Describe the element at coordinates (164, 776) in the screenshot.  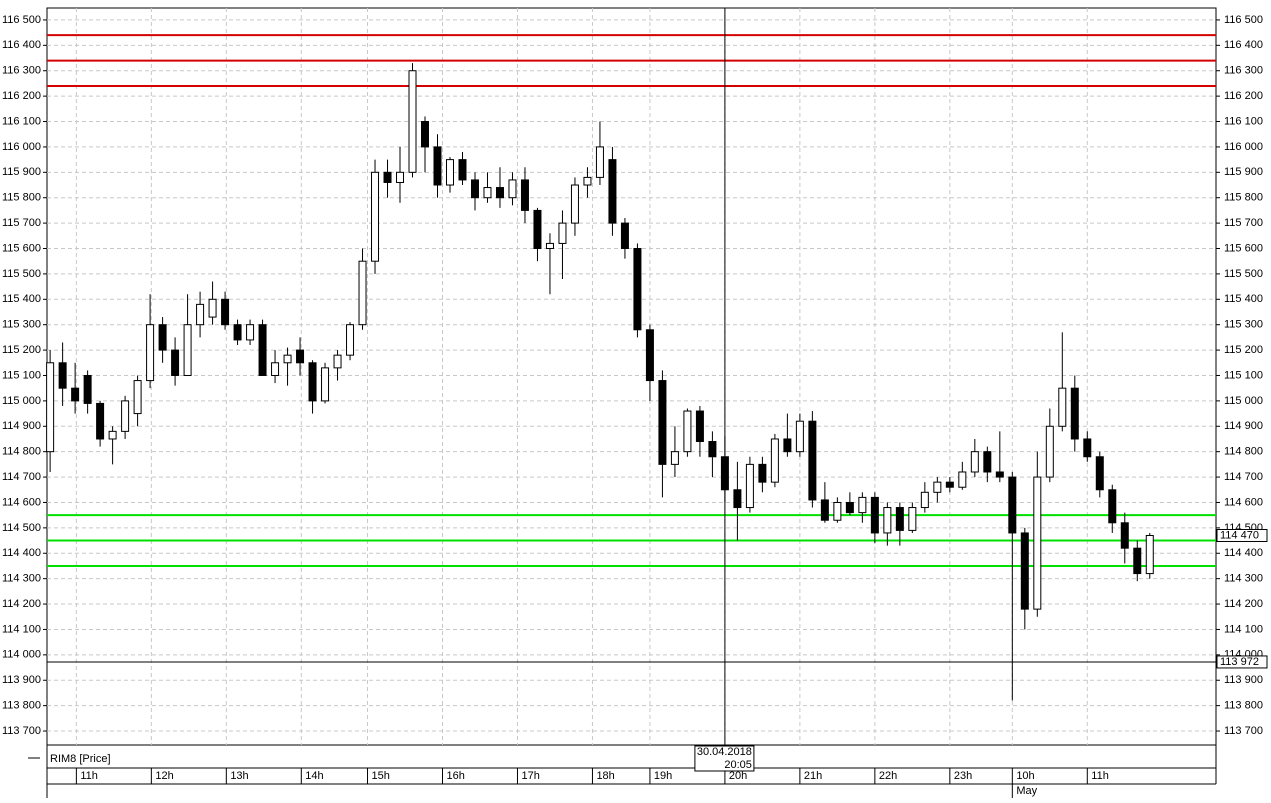
I see `x-tick-label: 12h` at that location.